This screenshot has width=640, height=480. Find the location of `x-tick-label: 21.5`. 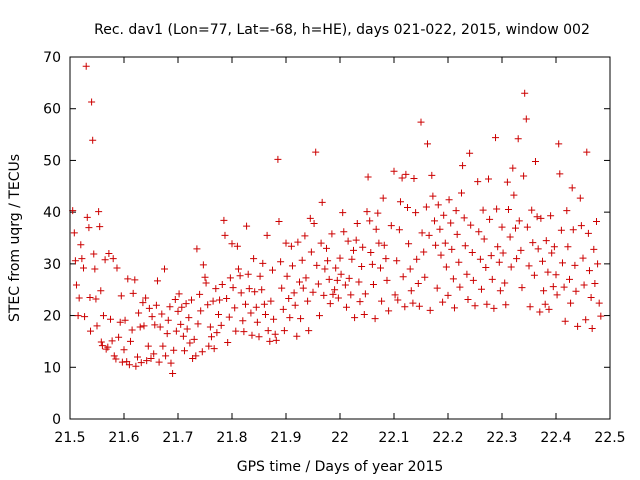

x-tick-label: 21.5 is located at coordinates (69, 438).